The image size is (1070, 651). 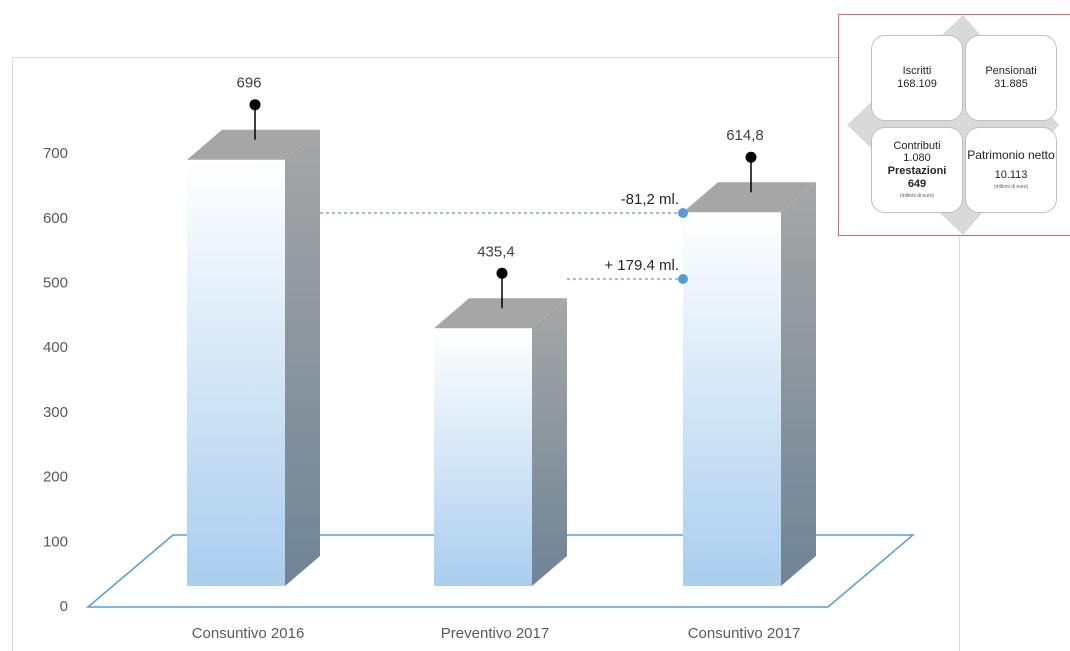 What do you see at coordinates (55, 347) in the screenshot?
I see `y-tick-label: 400` at bounding box center [55, 347].